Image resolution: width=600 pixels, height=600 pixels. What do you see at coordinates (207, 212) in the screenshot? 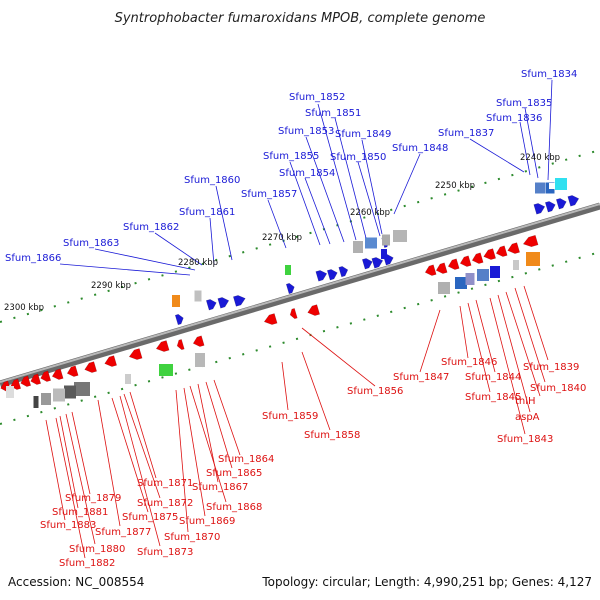
I see `gene-label: Sfum_1861` at bounding box center [207, 212].